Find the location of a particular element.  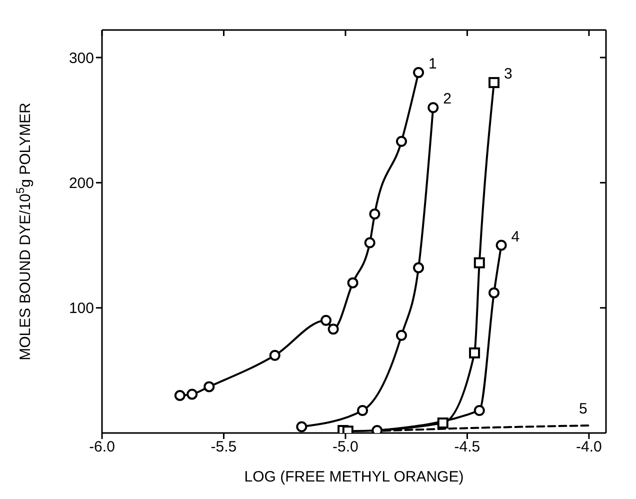

series-label: 5 is located at coordinates (583, 409).